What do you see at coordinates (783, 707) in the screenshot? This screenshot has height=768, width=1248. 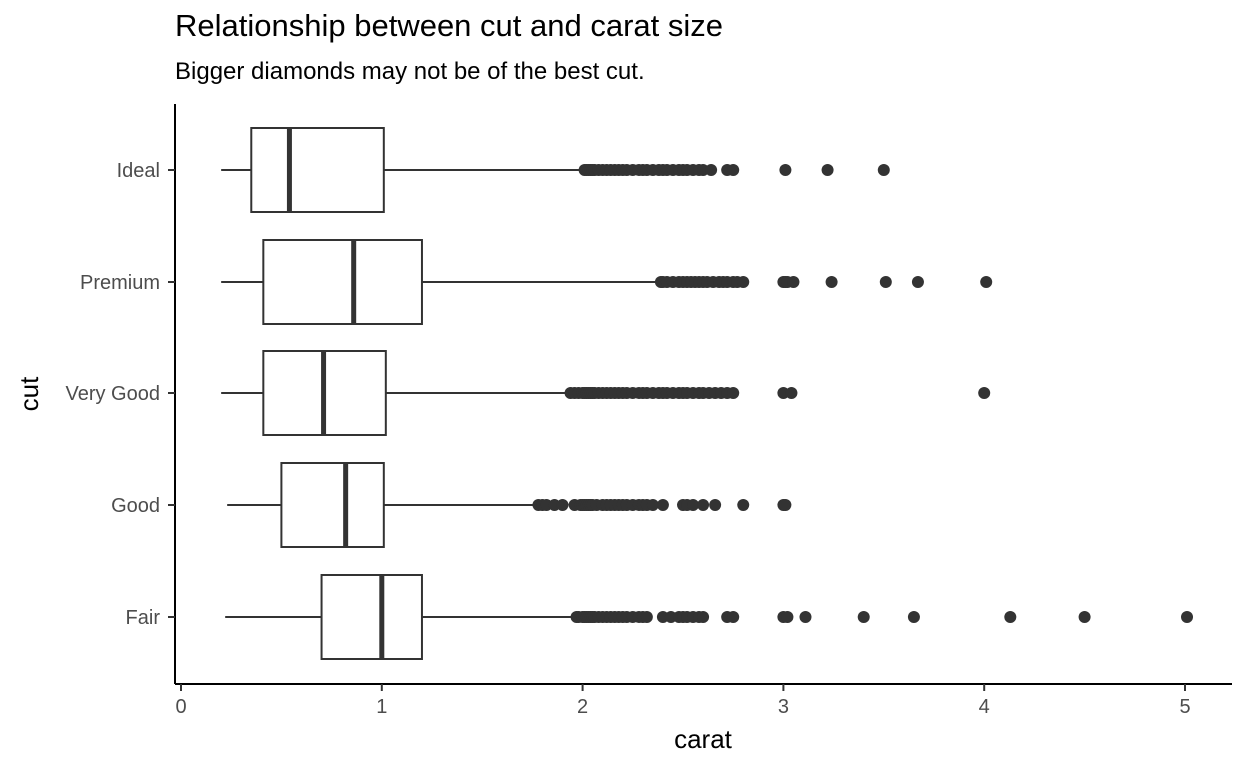 I see `x-tick-label: 3` at bounding box center [783, 707].